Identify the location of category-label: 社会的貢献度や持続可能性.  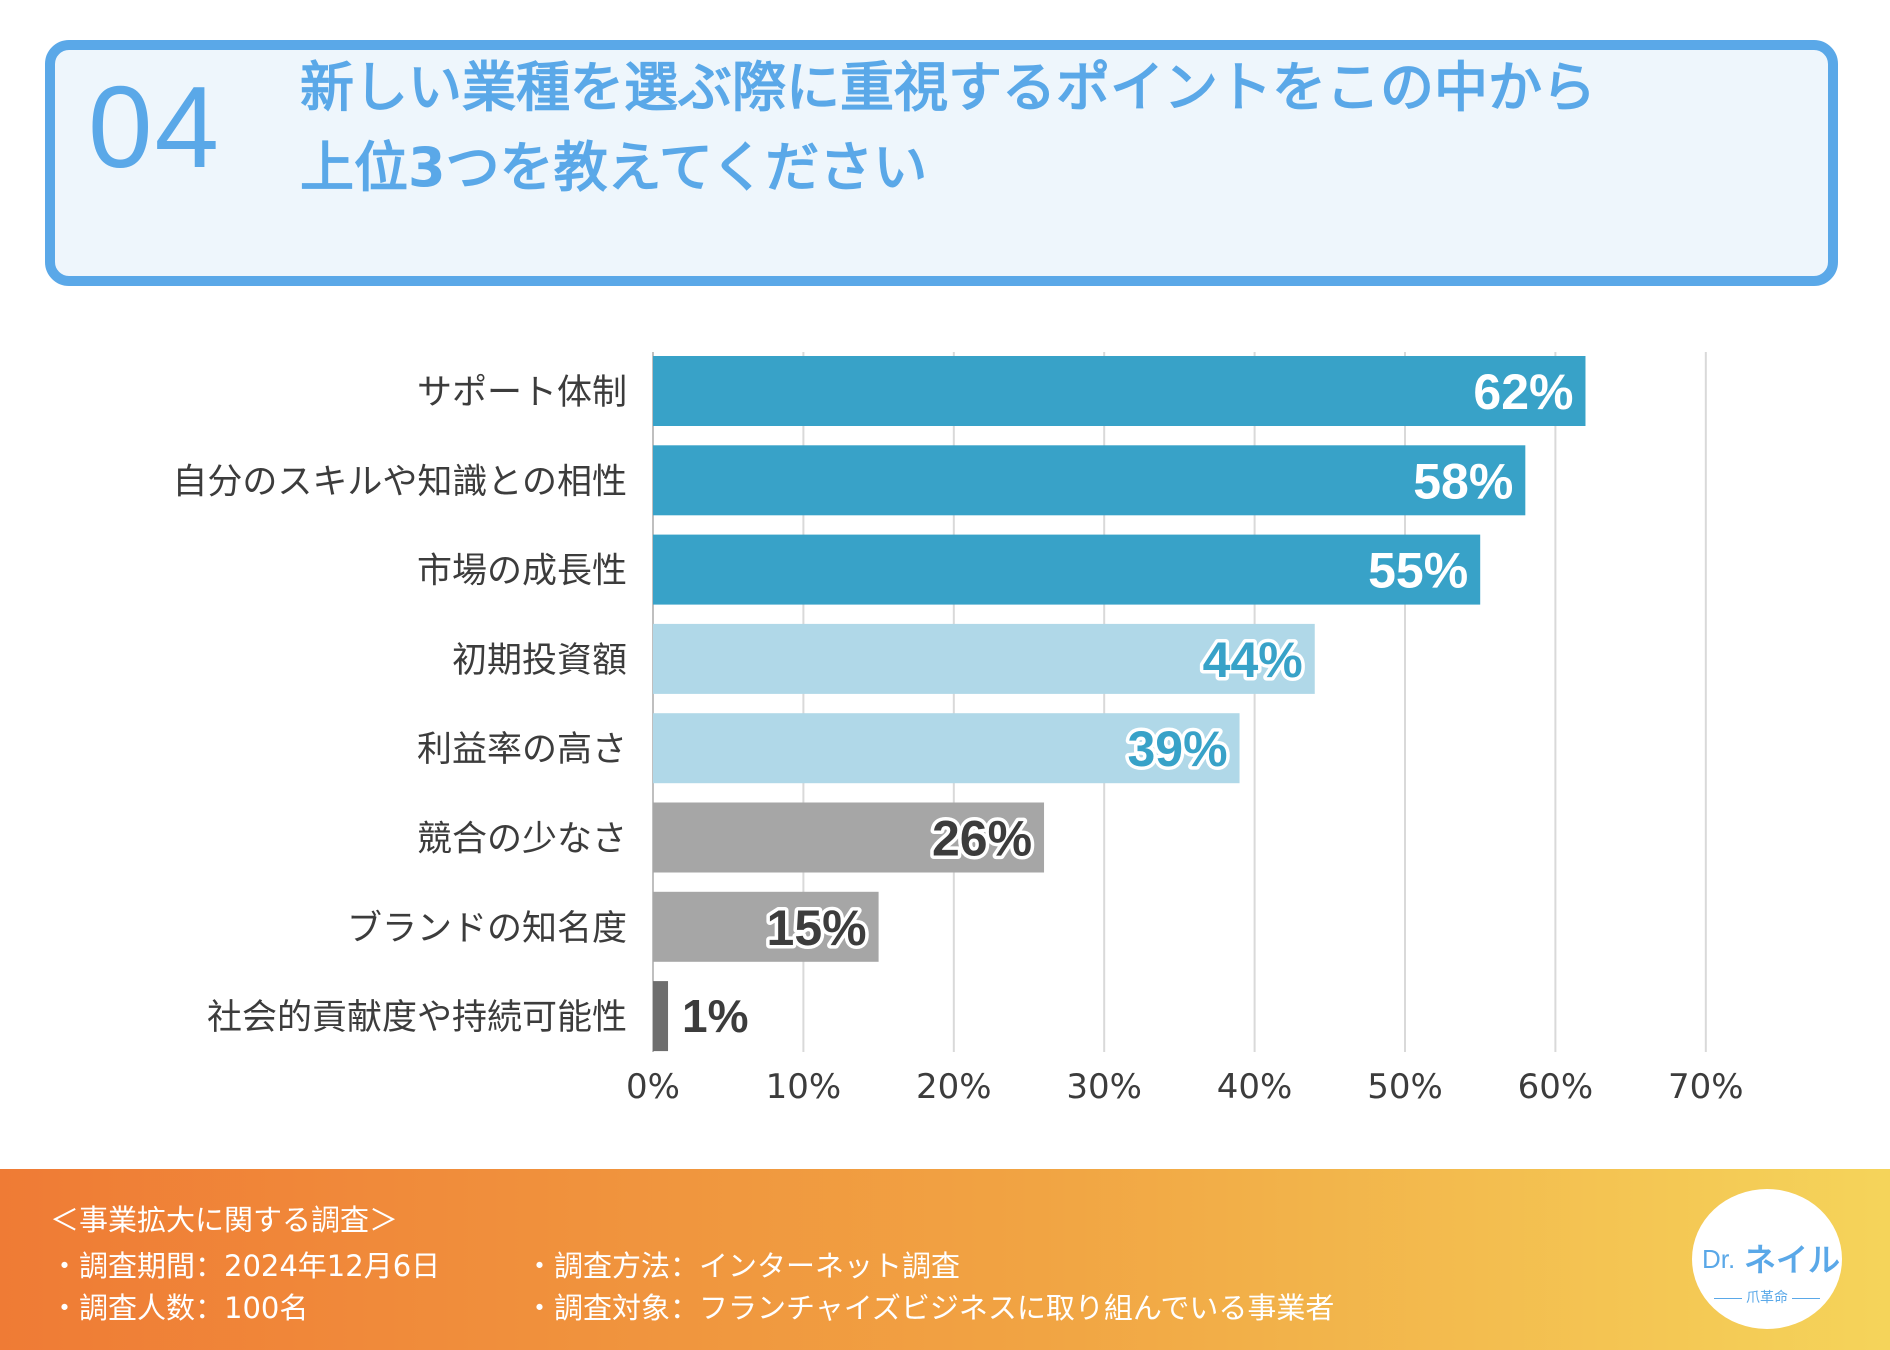
(417, 1018).